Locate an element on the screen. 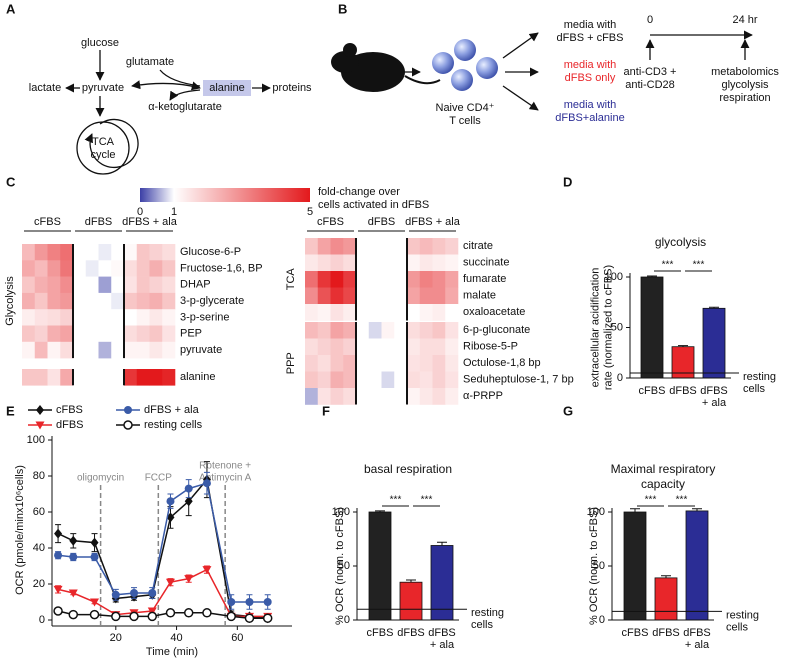 This screenshot has width=800, height=658. y-tick-label: 100 is located at coordinates (596, 512).